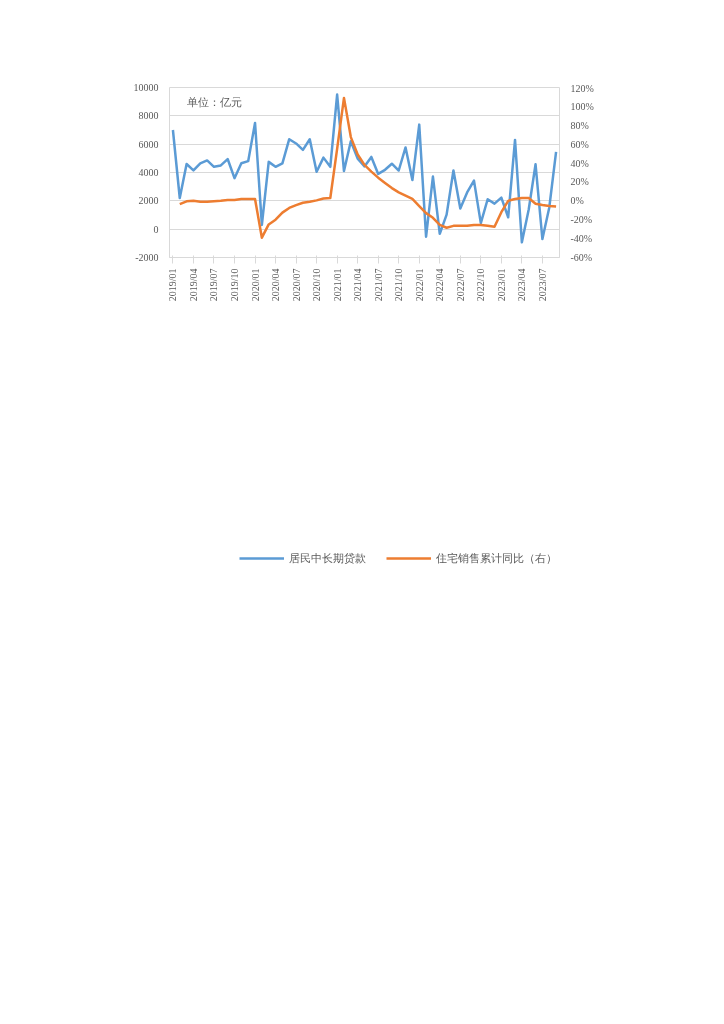 Image resolution: width=724 pixels, height=1024 pixels. What do you see at coordinates (296, 285) in the screenshot?
I see `x-tick-label: 2020/07` at bounding box center [296, 285].